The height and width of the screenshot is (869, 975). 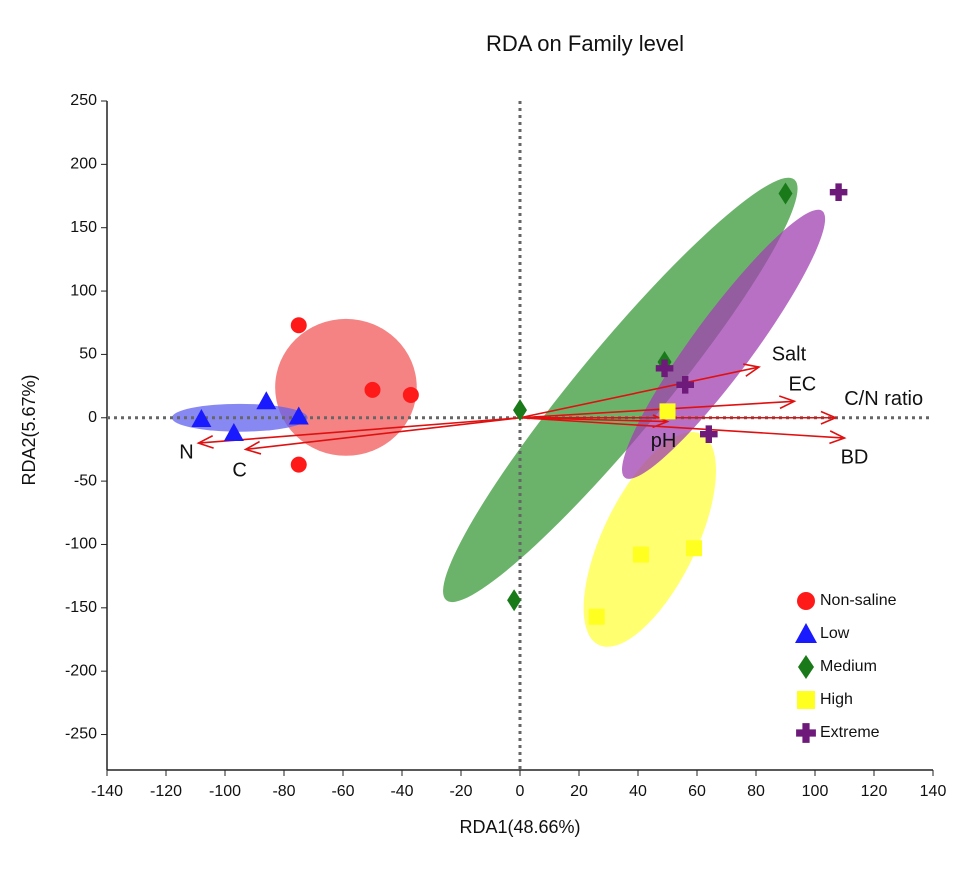 I want to click on x-tick-label: -120, so click(x=166, y=791).